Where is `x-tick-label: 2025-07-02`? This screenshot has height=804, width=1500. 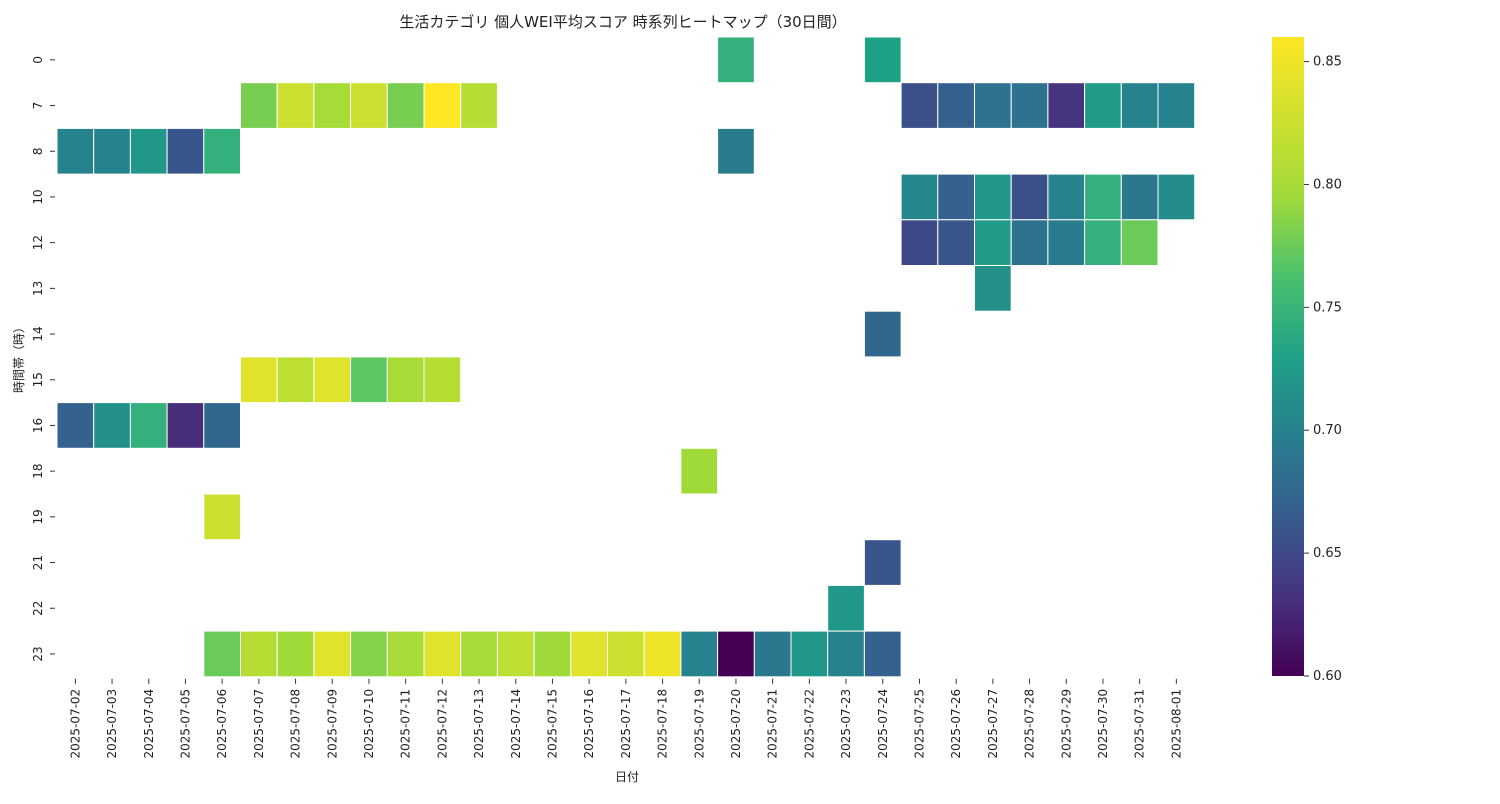 x-tick-label: 2025-07-02 is located at coordinates (75, 724).